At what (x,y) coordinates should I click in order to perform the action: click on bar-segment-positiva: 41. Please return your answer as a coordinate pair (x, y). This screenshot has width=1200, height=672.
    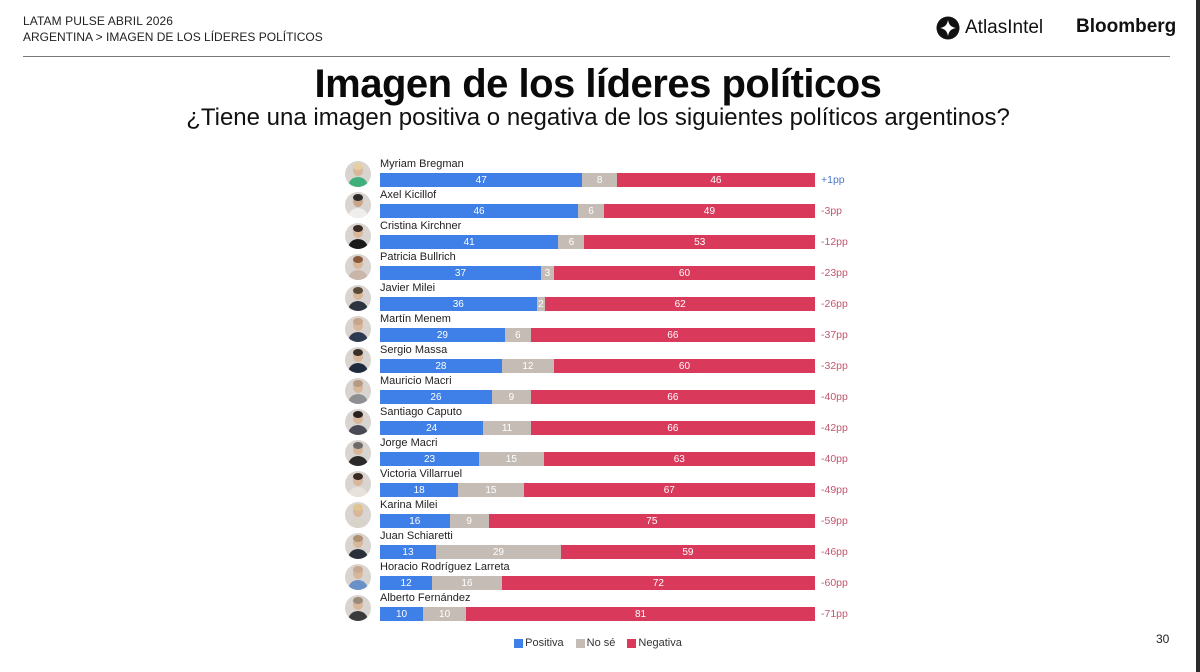
    Looking at the image, I should click on (469, 242).